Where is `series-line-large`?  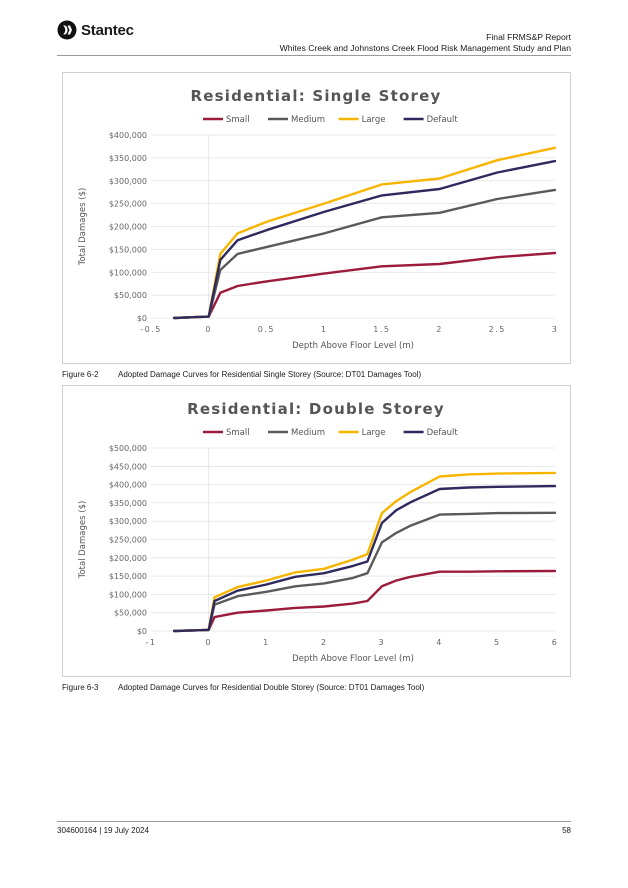
series-line-large is located at coordinates (364, 552).